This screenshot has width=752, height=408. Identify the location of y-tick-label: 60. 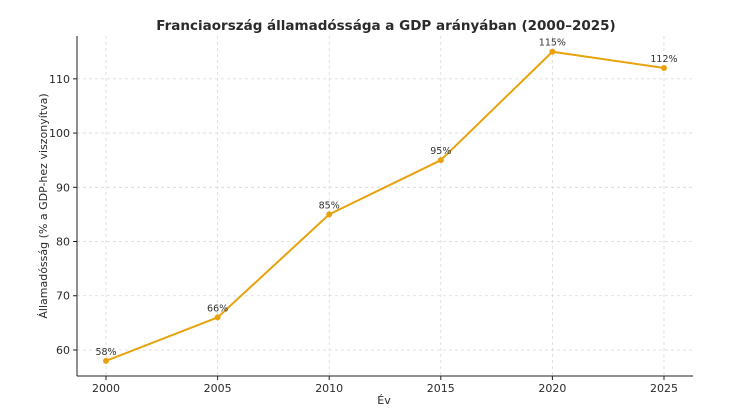
(63, 350).